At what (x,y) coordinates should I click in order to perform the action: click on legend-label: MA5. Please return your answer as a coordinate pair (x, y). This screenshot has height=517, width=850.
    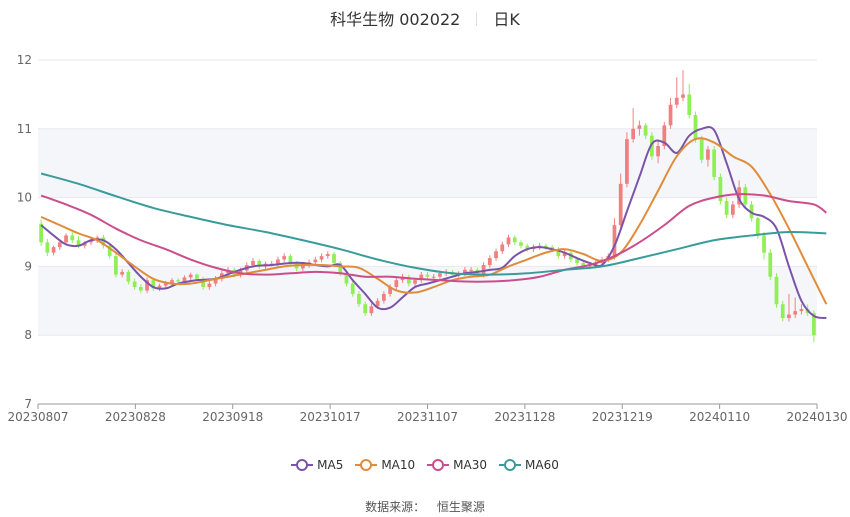
    Looking at the image, I should click on (330, 465).